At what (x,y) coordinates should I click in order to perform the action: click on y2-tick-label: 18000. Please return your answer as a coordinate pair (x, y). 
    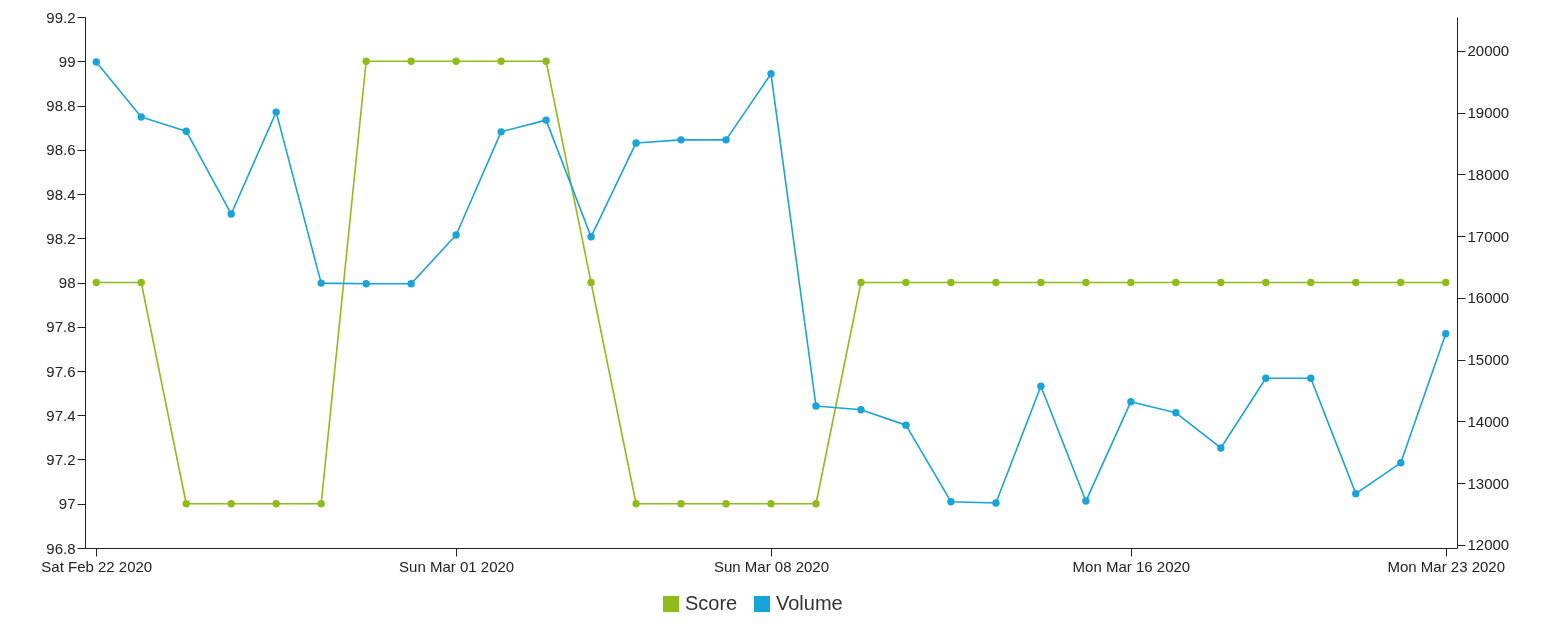
    Looking at the image, I should click on (1488, 174).